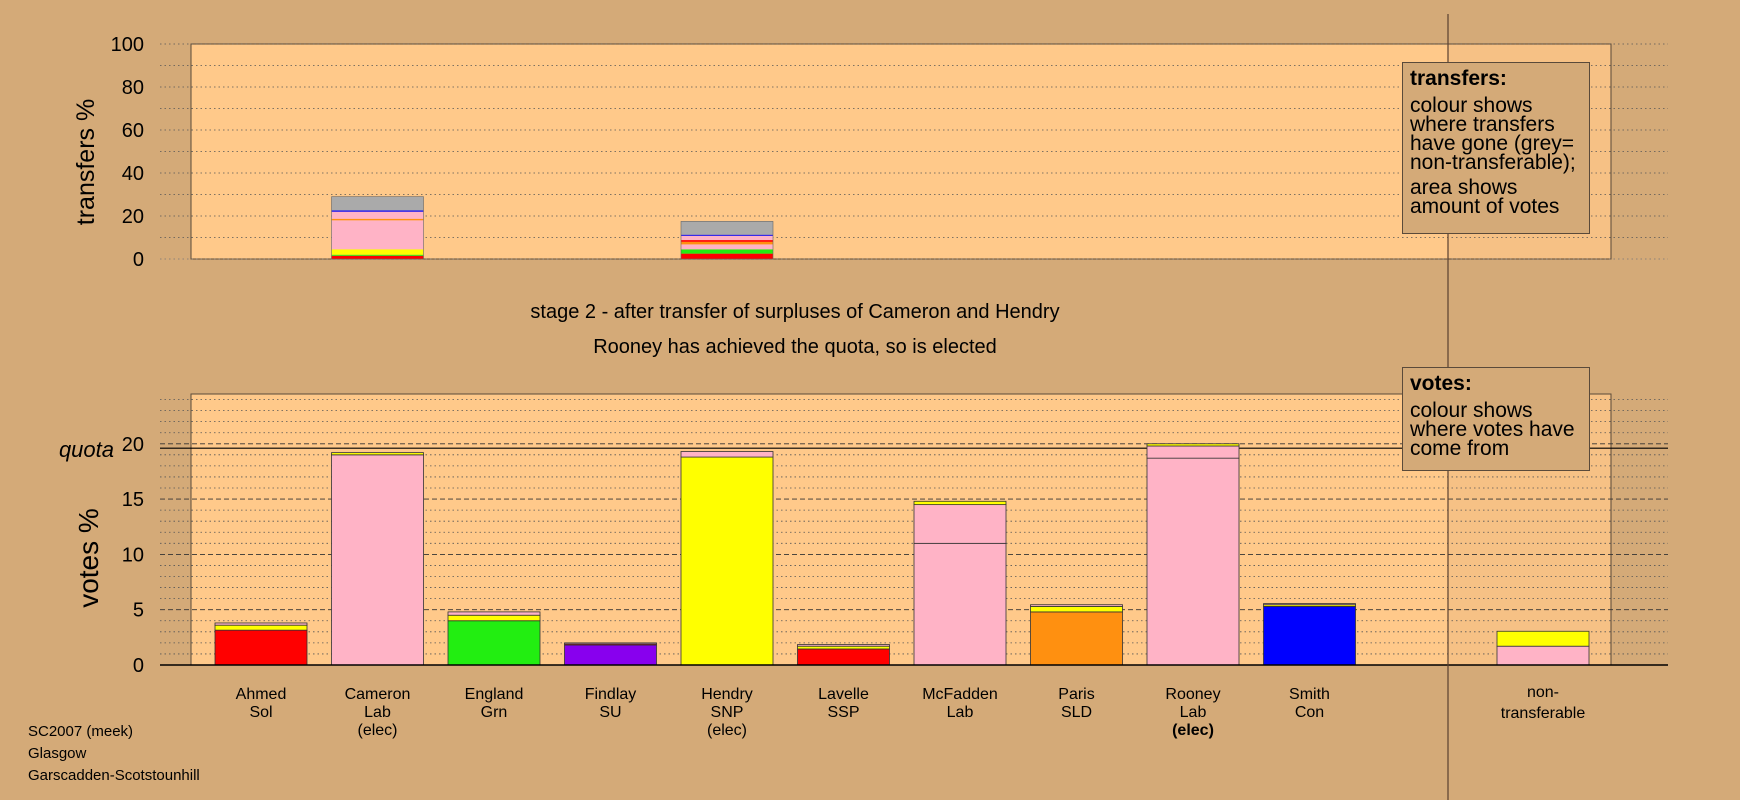  I want to click on top-y-tick-label: 40, so click(133, 174).